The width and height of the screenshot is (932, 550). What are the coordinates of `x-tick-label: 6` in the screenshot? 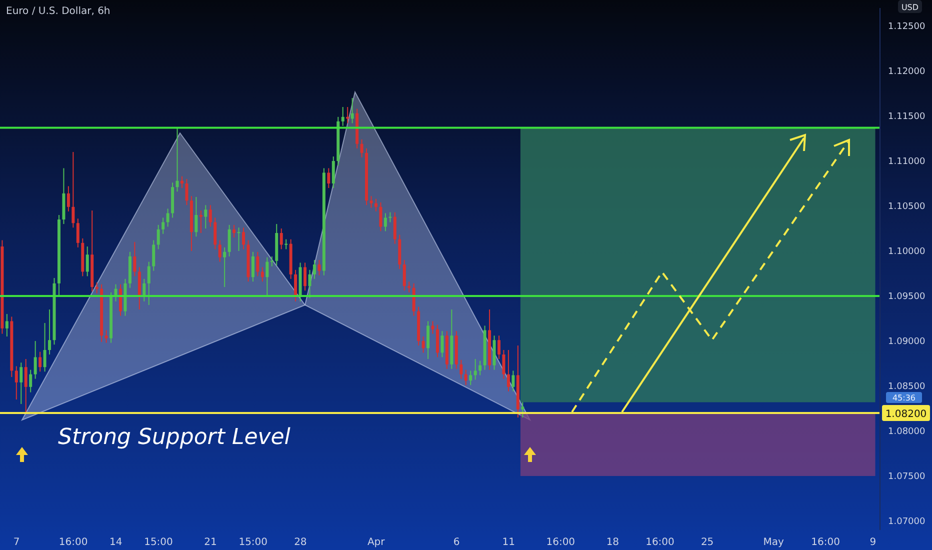 It's located at (456, 542).